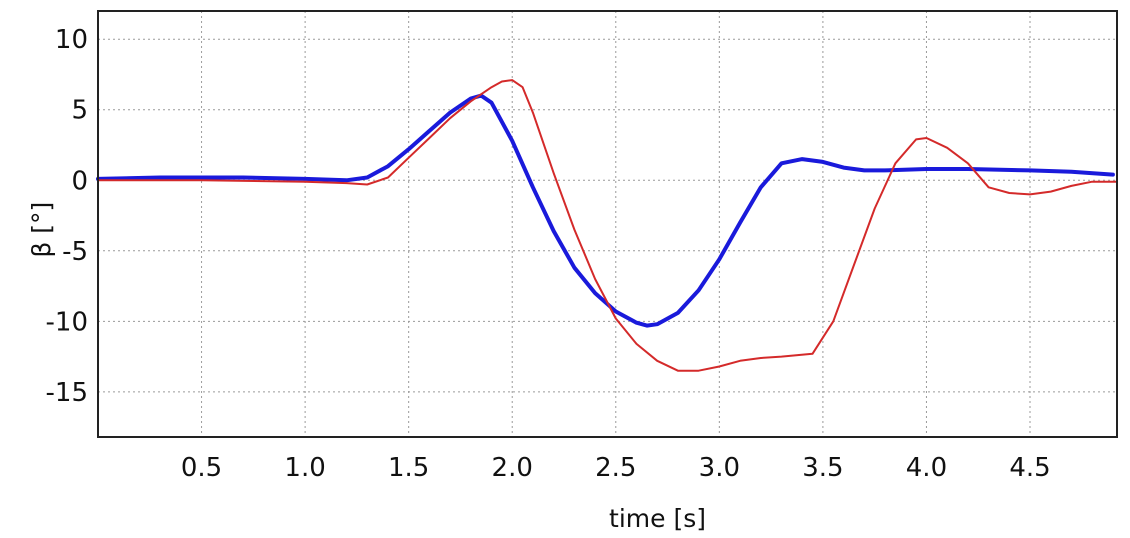 The image size is (1130, 538). Describe the element at coordinates (822, 468) in the screenshot. I see `x-tick-label: 3.5` at that location.